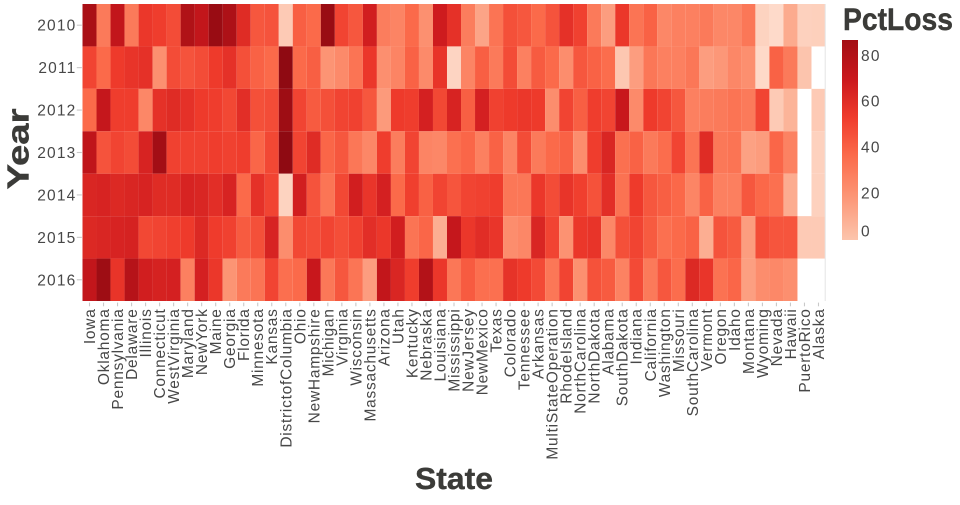 This screenshot has width=960, height=505. Describe the element at coordinates (132, 343) in the screenshot. I see `svg-text: Delaware` at that location.